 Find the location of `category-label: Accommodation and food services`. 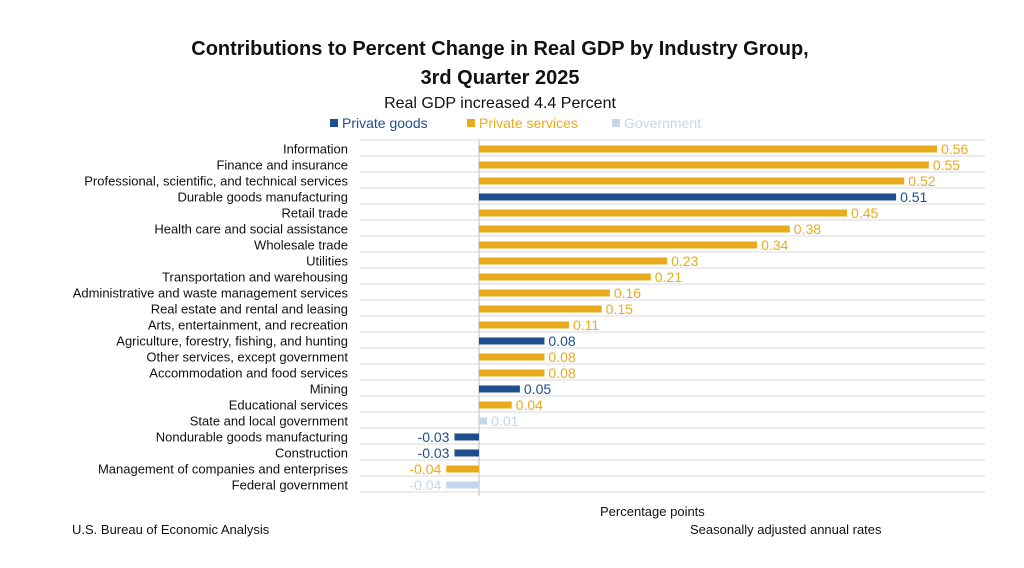

category-label: Accommodation and food services is located at coordinates (248, 373).